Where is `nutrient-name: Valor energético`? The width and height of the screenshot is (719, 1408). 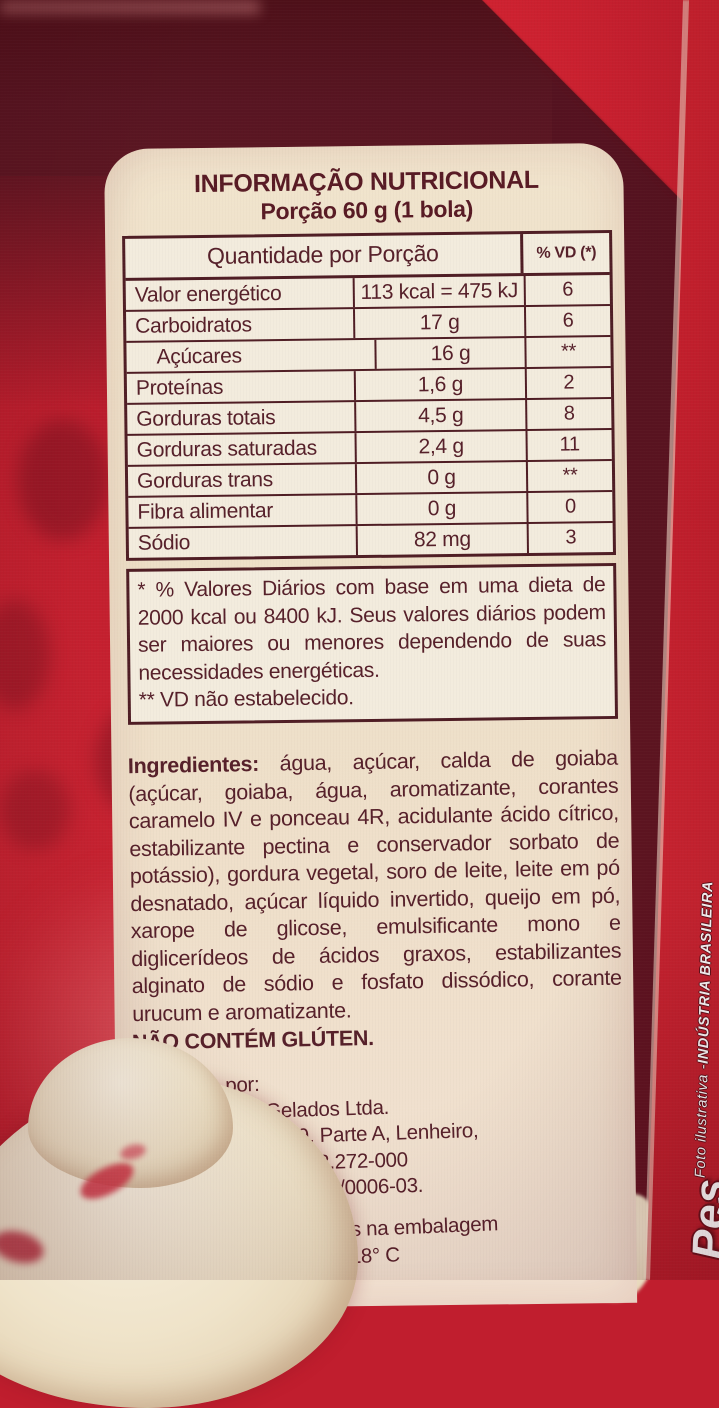
nutrient-name: Valor energético is located at coordinates (208, 294).